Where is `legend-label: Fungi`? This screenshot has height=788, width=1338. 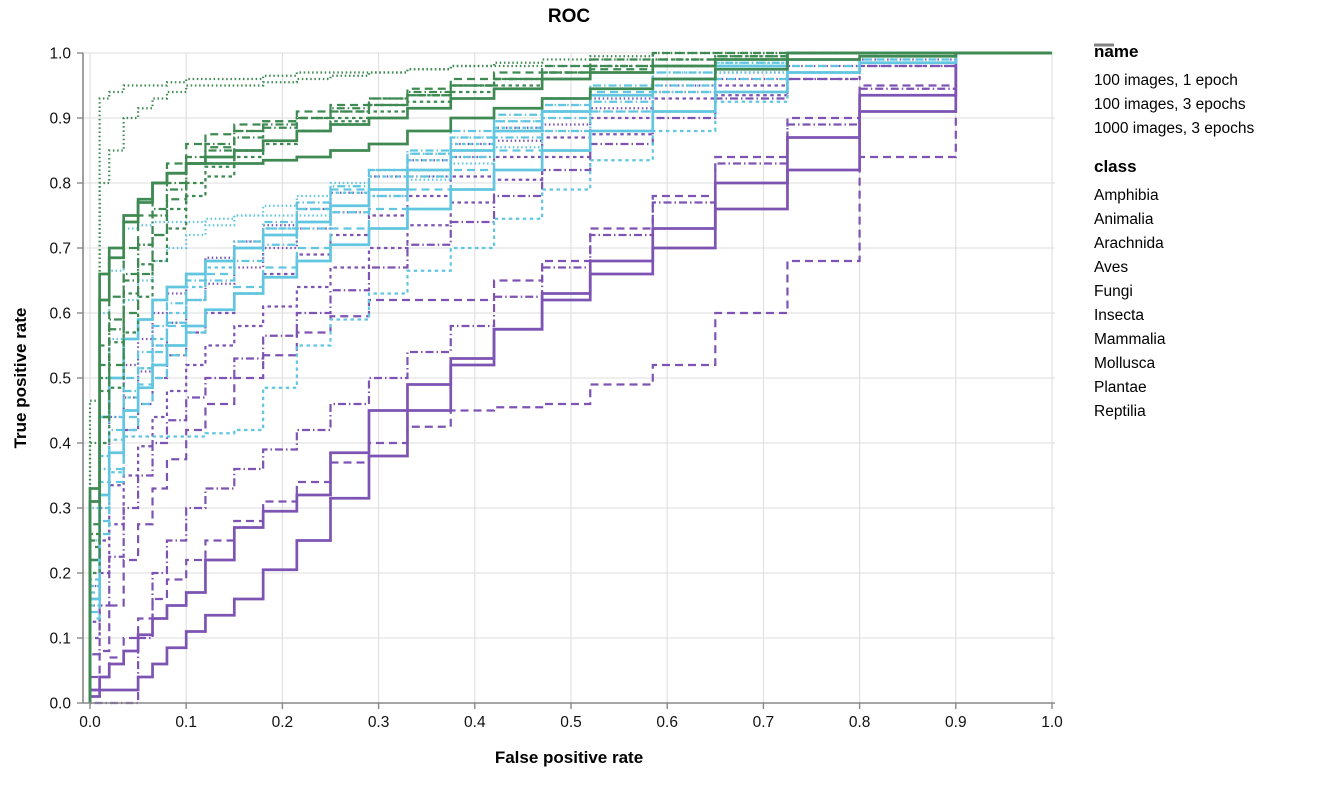 legend-label: Fungi is located at coordinates (1113, 291).